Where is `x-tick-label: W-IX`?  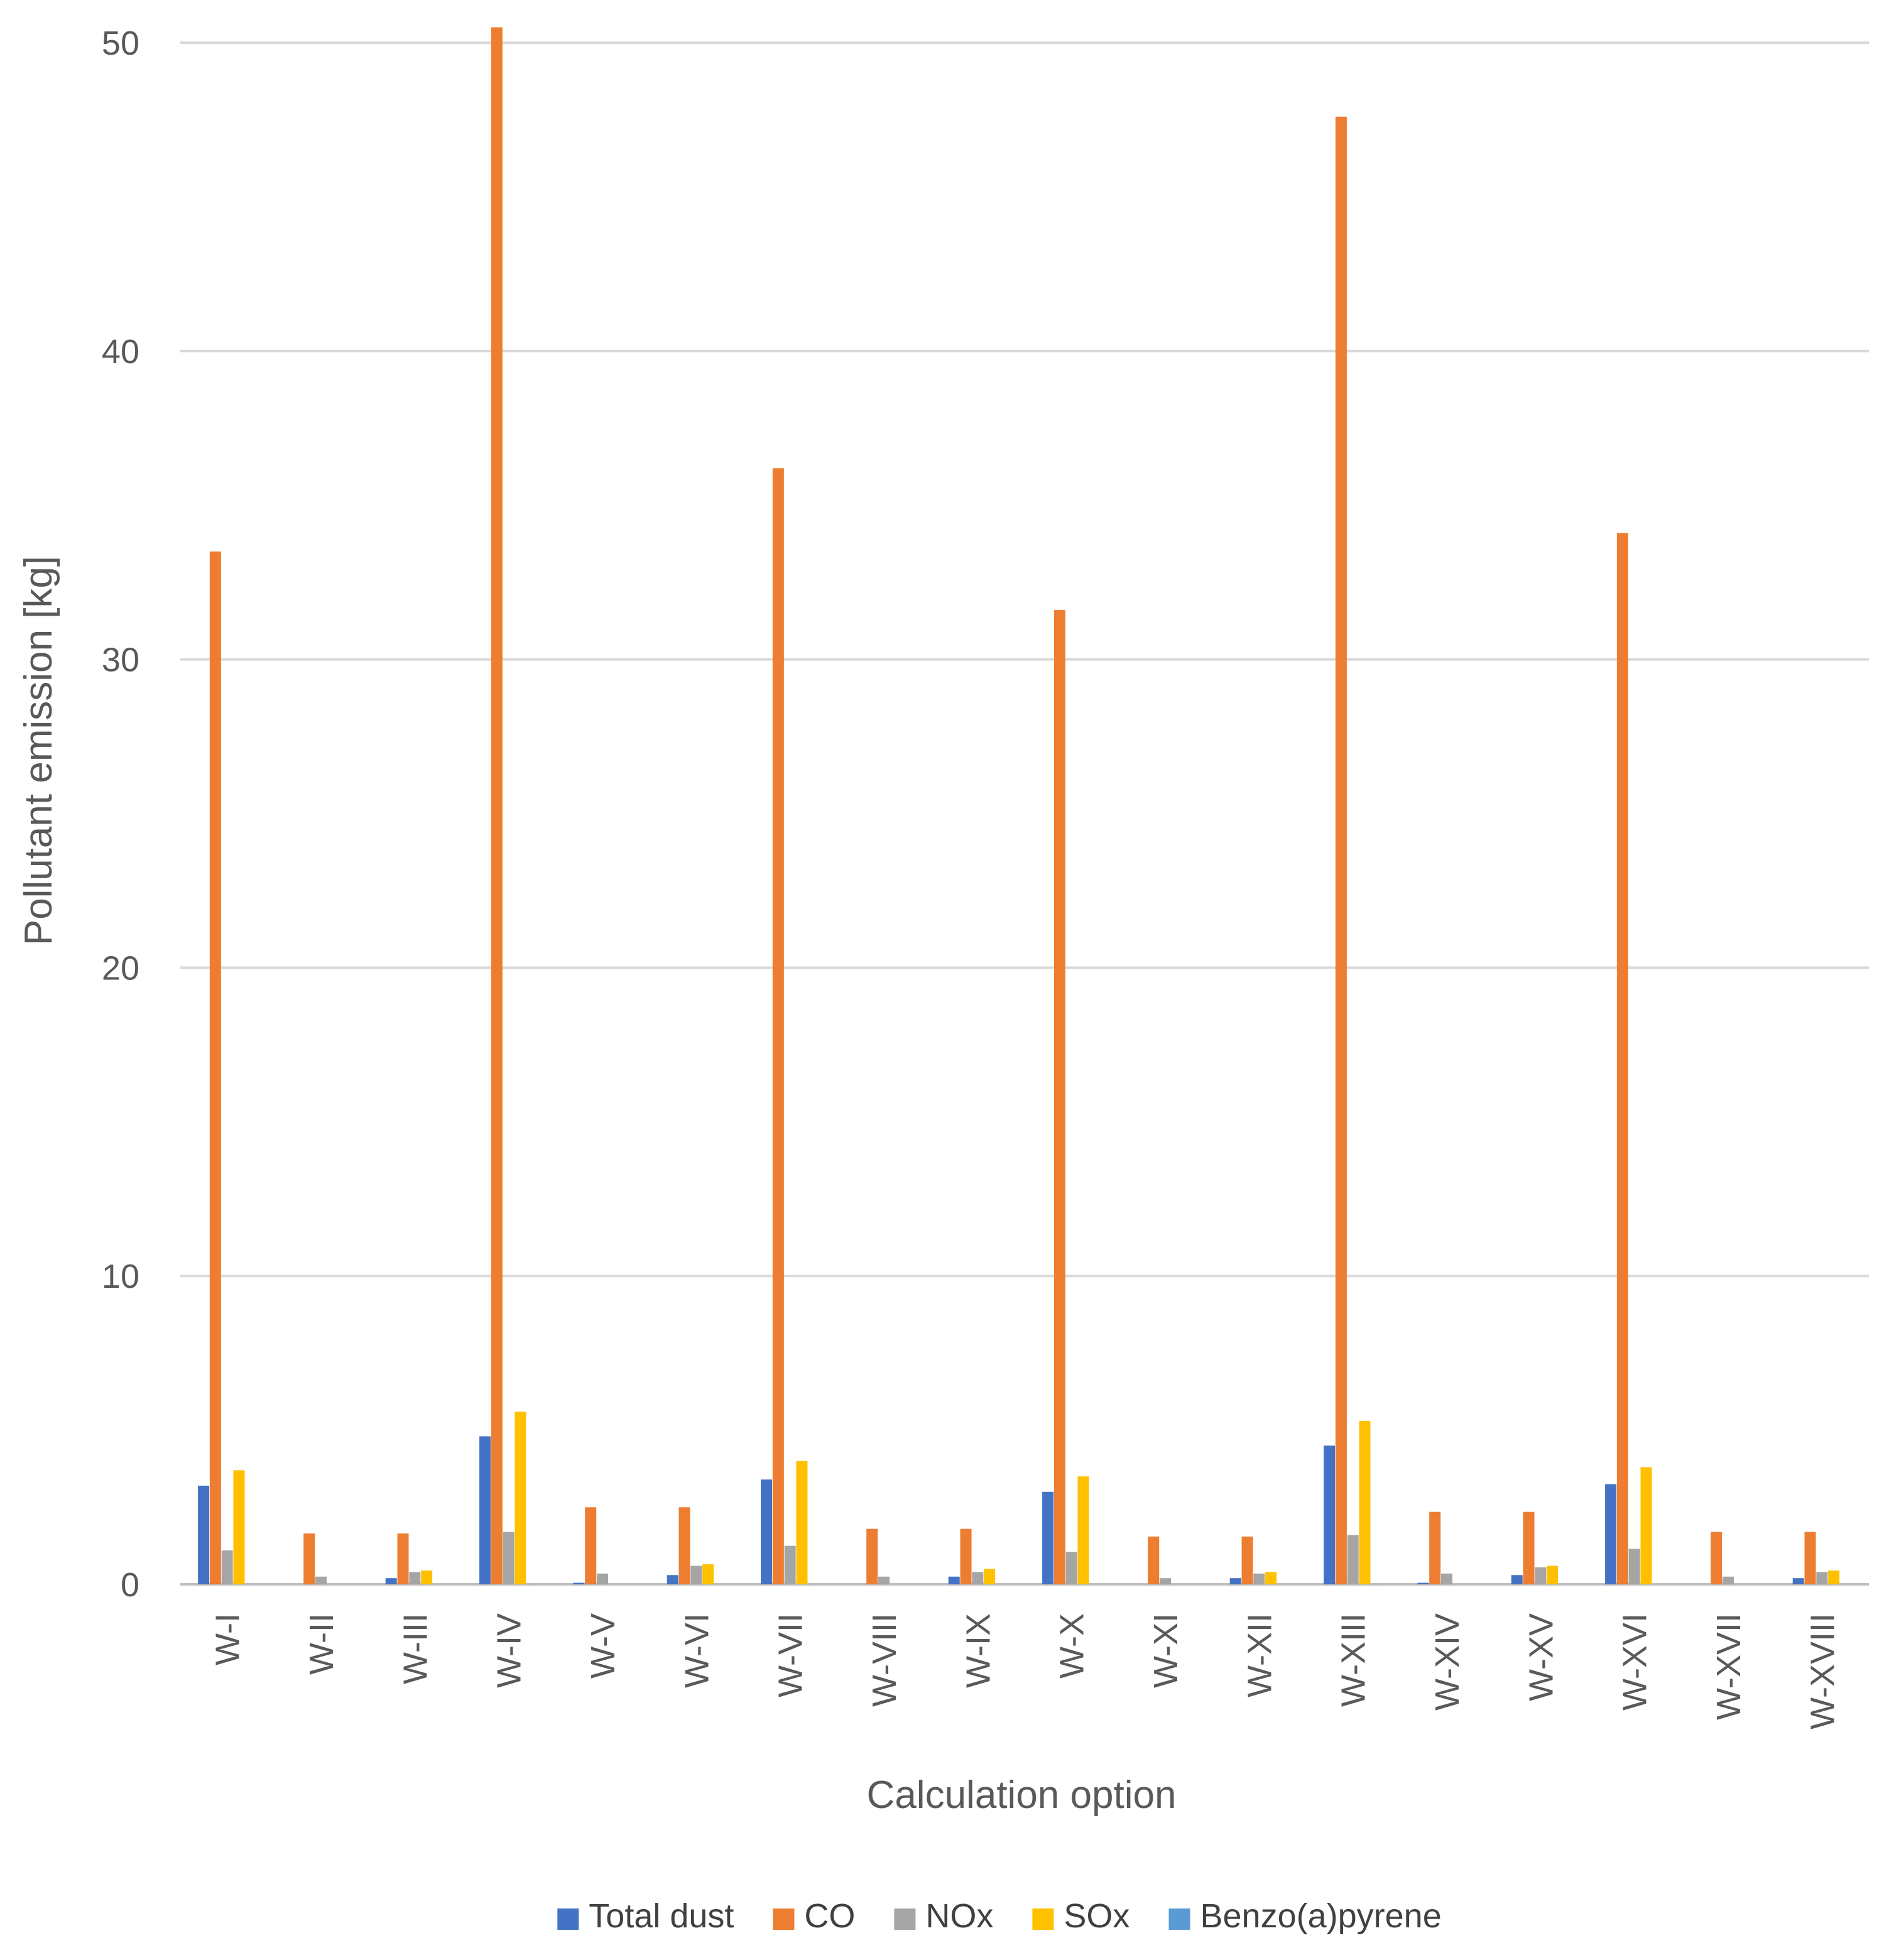
x-tick-label: W-IX is located at coordinates (978, 1650).